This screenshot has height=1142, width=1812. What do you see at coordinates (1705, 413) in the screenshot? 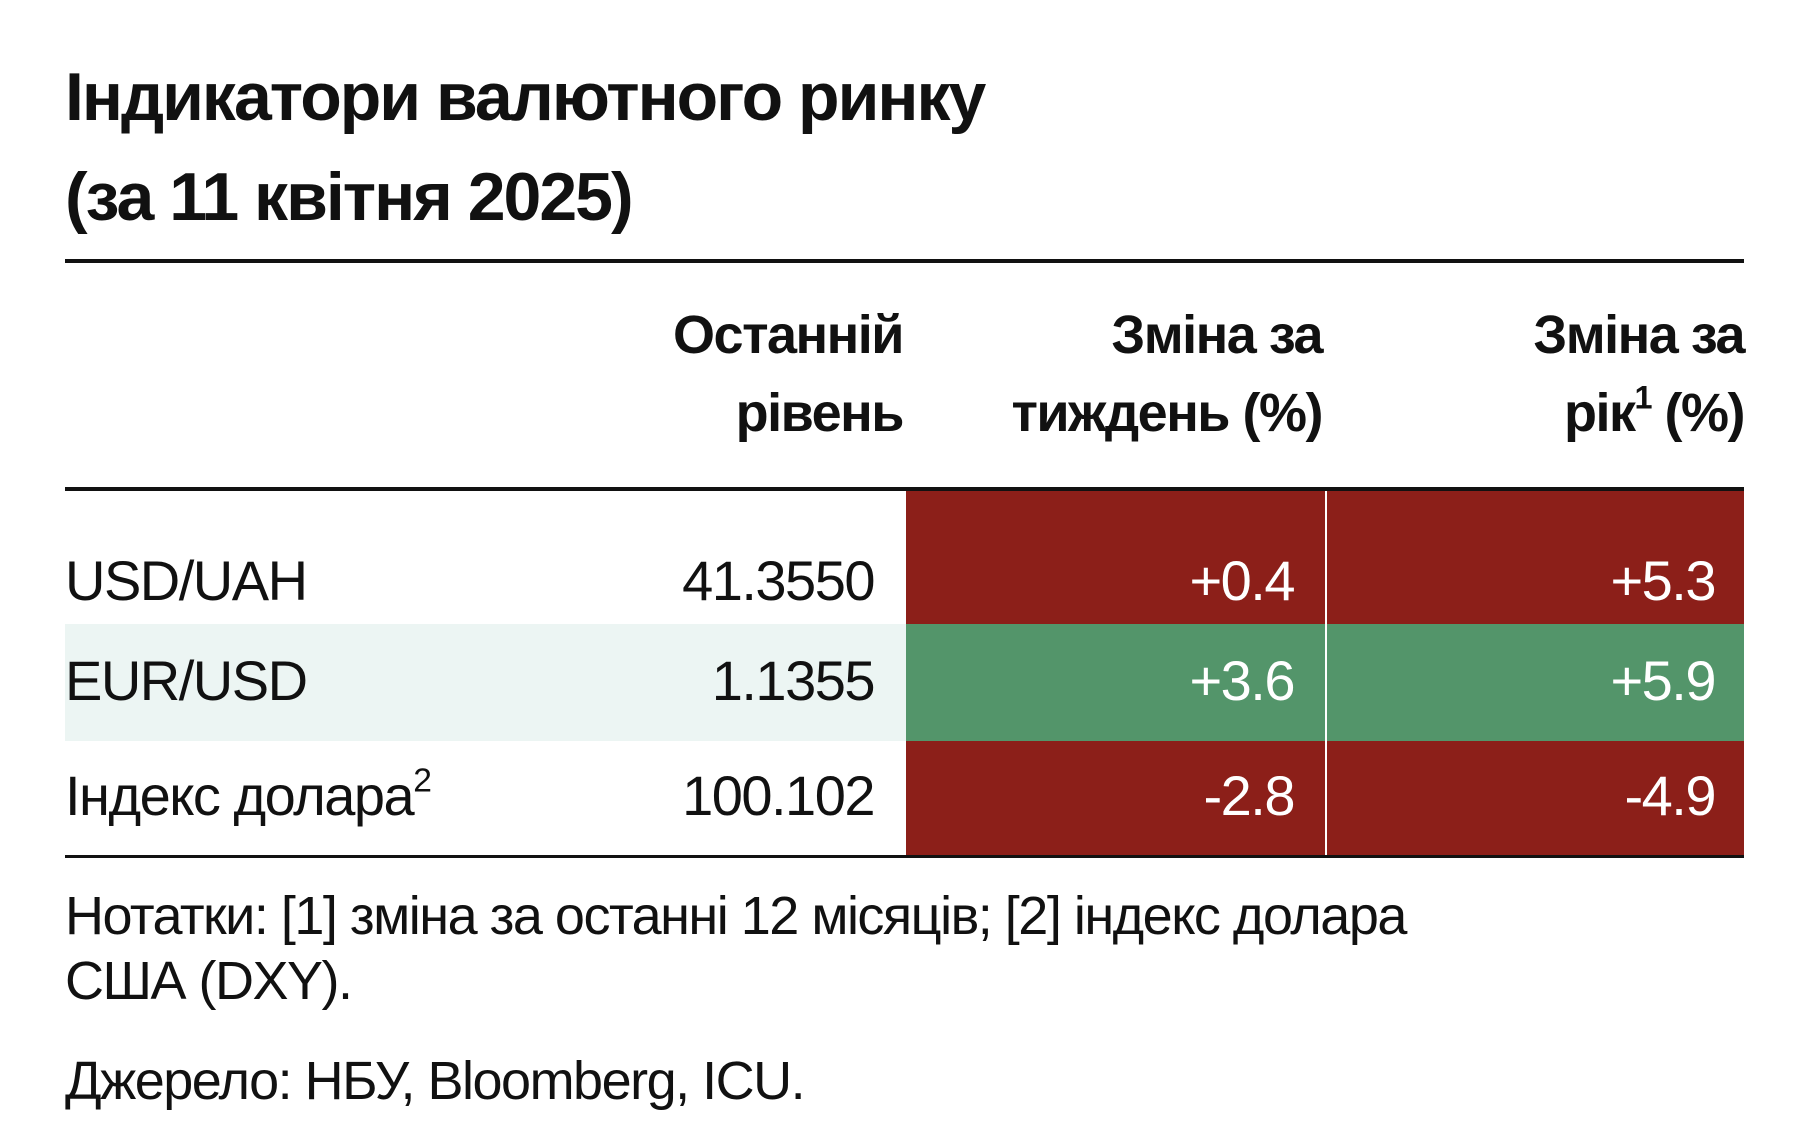
I see `header-text: (%)` at bounding box center [1705, 413].